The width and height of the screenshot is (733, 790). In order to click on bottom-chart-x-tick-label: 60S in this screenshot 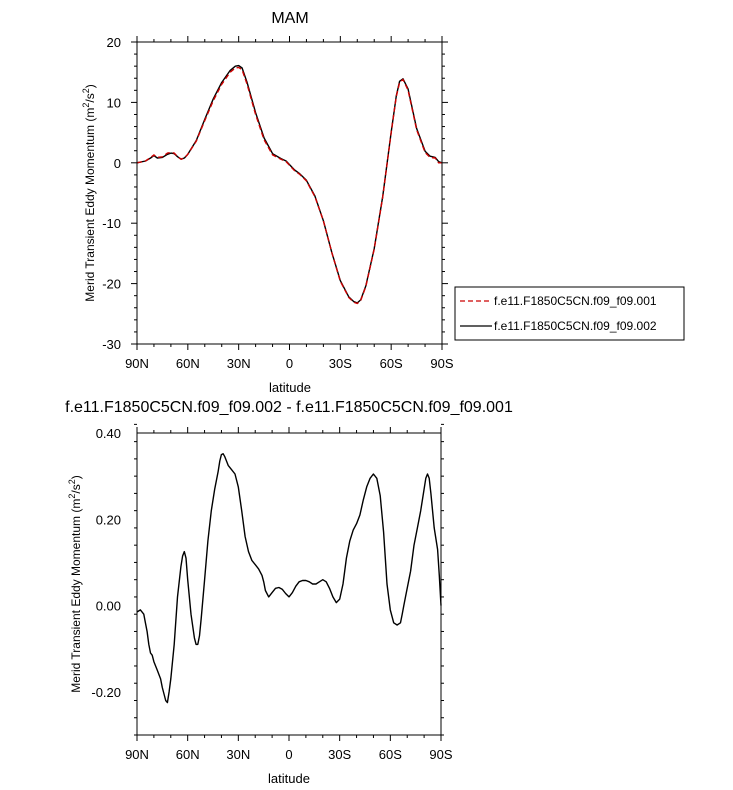, I will do `click(390, 754)`.